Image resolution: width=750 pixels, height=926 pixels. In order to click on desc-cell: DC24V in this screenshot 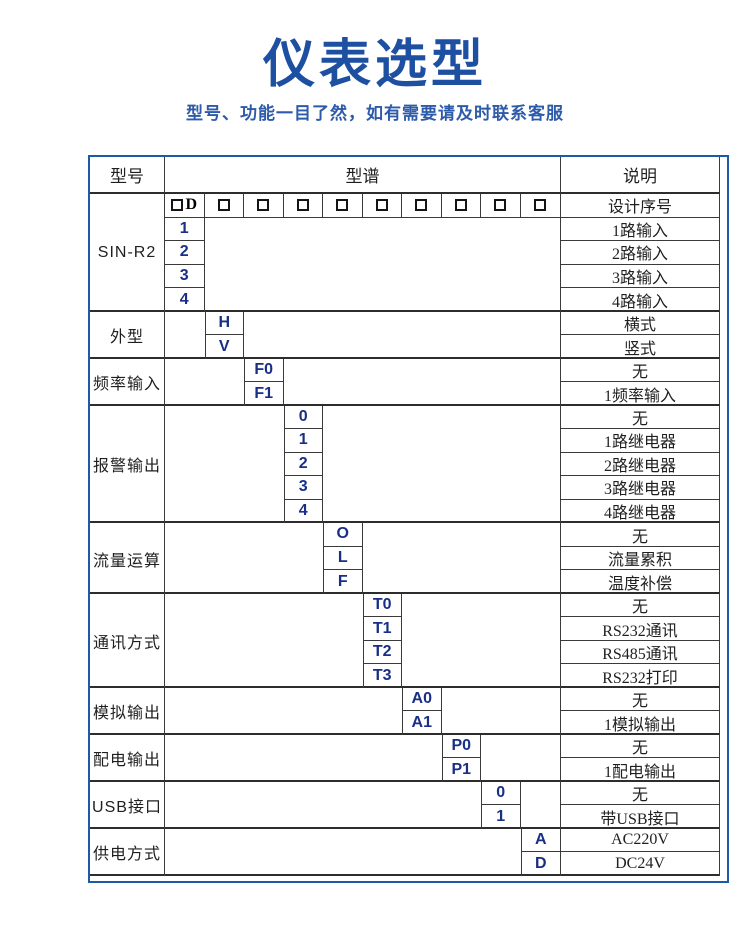, I will do `click(640, 864)`.